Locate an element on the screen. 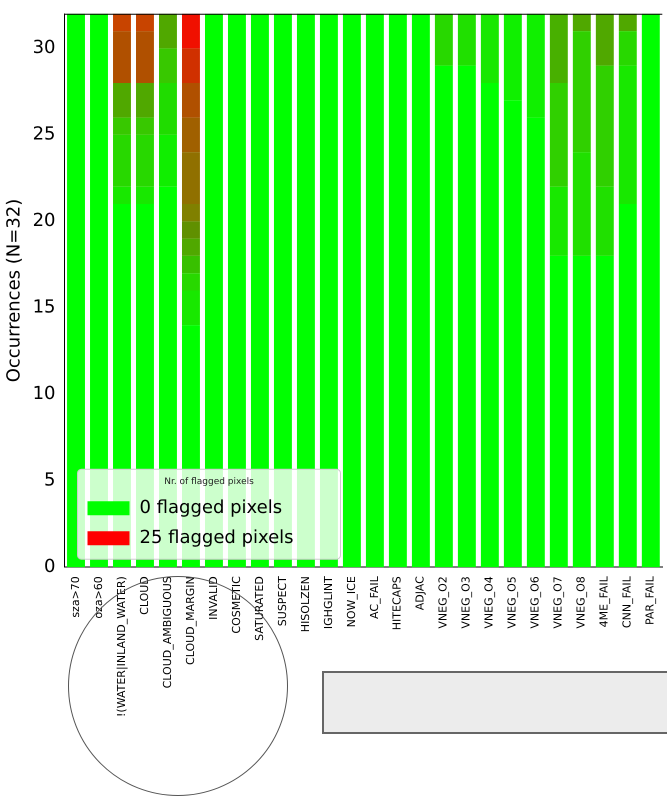 The image size is (667, 800). legend-title: Nr. of flagged pixels is located at coordinates (209, 482).